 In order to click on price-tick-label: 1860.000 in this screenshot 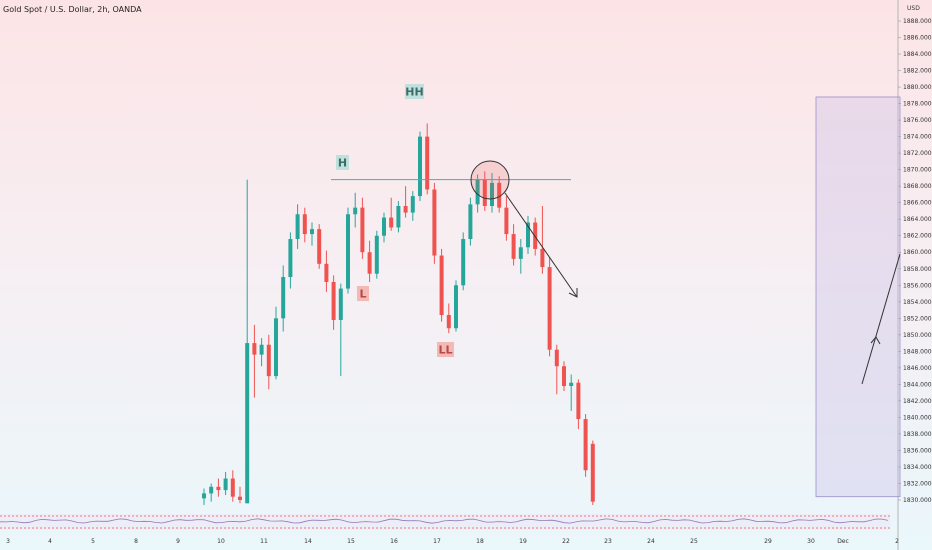, I will do `click(917, 252)`.